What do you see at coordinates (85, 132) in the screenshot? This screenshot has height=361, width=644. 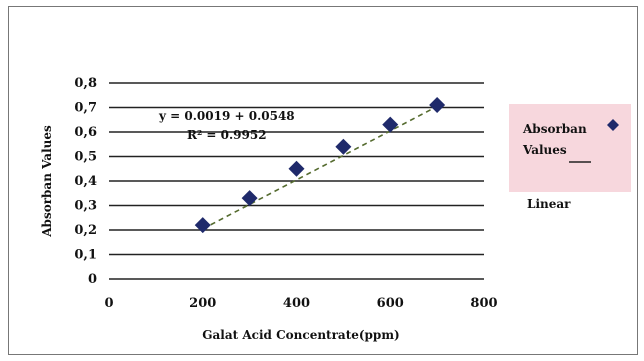 I see `y-tick-label: 0,6` at bounding box center [85, 132].